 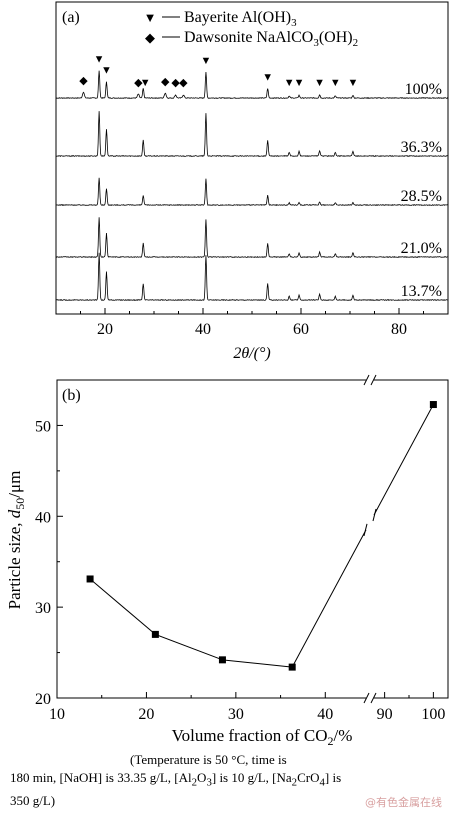 What do you see at coordinates (43, 426) in the screenshot?
I see `y-tick-label: 50` at bounding box center [43, 426].